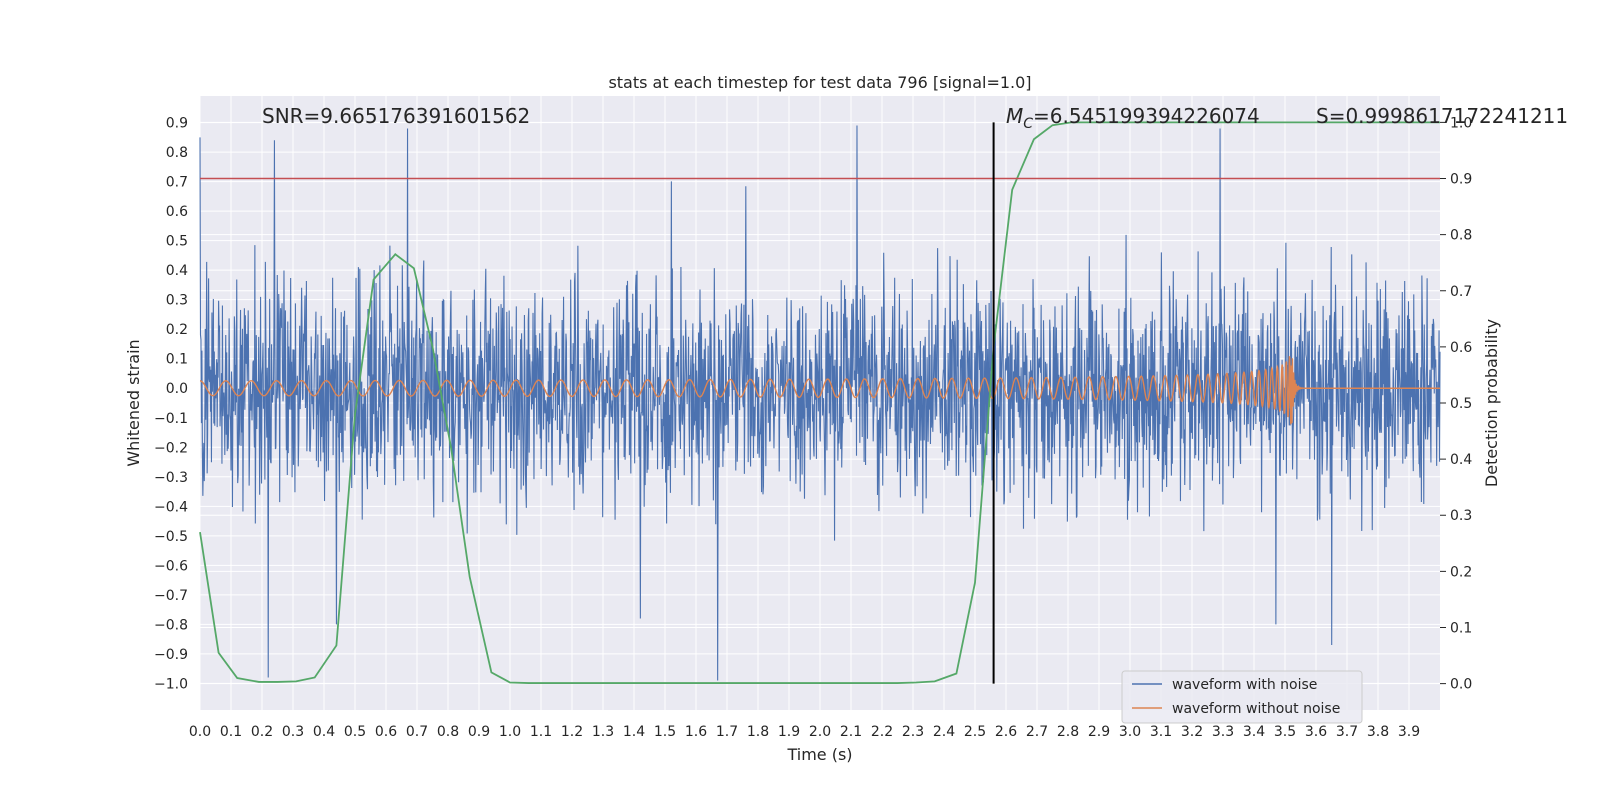 The width and height of the screenshot is (1600, 800). What do you see at coordinates (177, 242) in the screenshot?
I see `y-tick-label: 0.5` at bounding box center [177, 242].